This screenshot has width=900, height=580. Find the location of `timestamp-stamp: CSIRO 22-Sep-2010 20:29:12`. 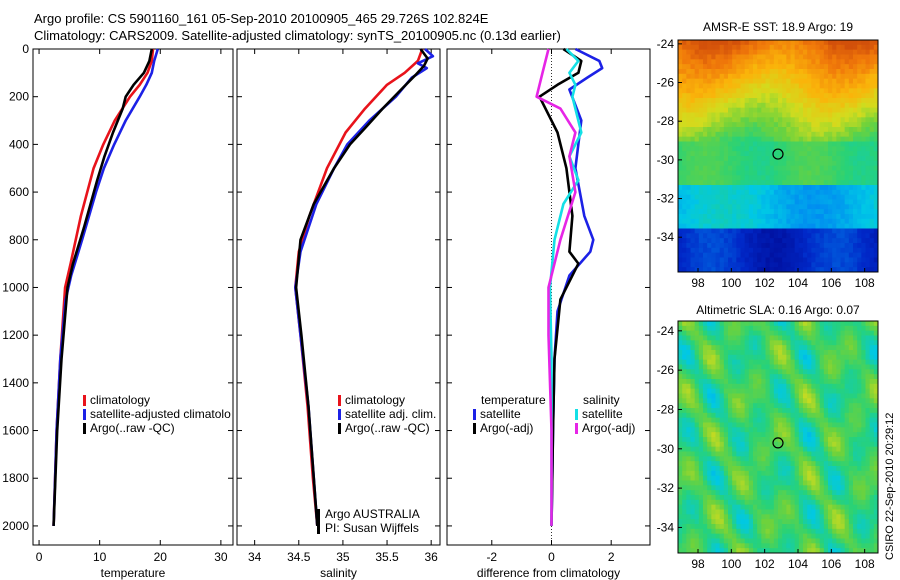

timestamp-stamp: CSIRO 22-Sep-2010 20:29:12 is located at coordinates (890, 486).